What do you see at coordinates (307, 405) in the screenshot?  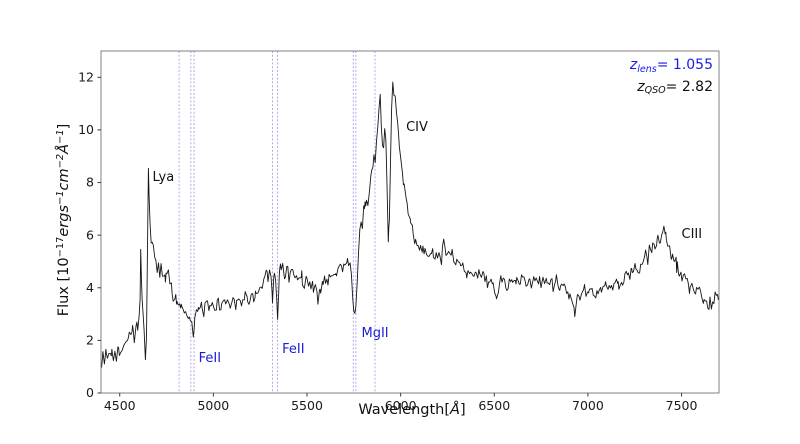 I see `x-tick-label-5500: 5500` at bounding box center [307, 405].